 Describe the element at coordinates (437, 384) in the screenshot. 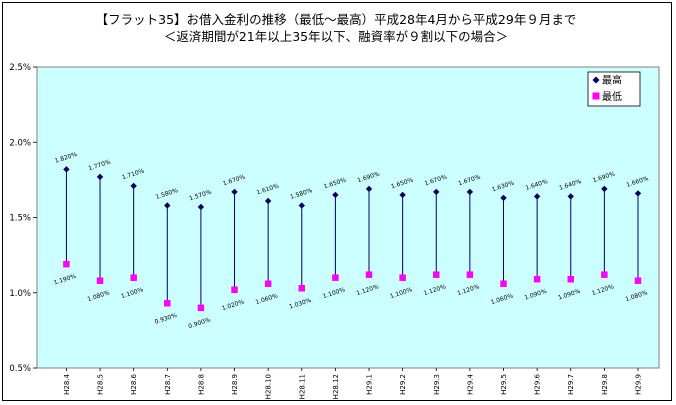

I see `x-tick-label: H29.3` at that location.